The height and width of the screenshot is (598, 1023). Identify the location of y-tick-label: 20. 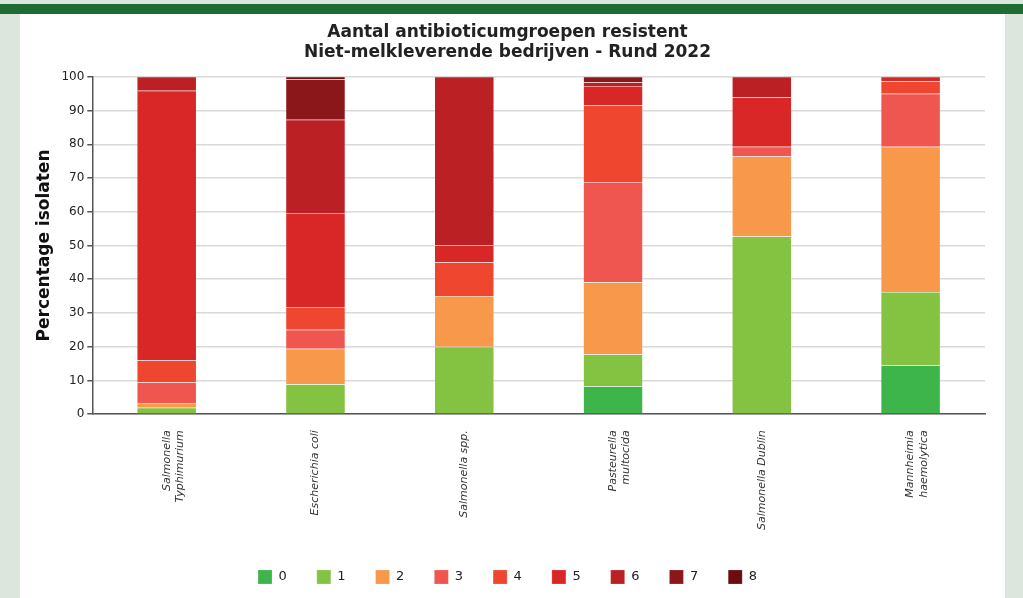
(77, 345).